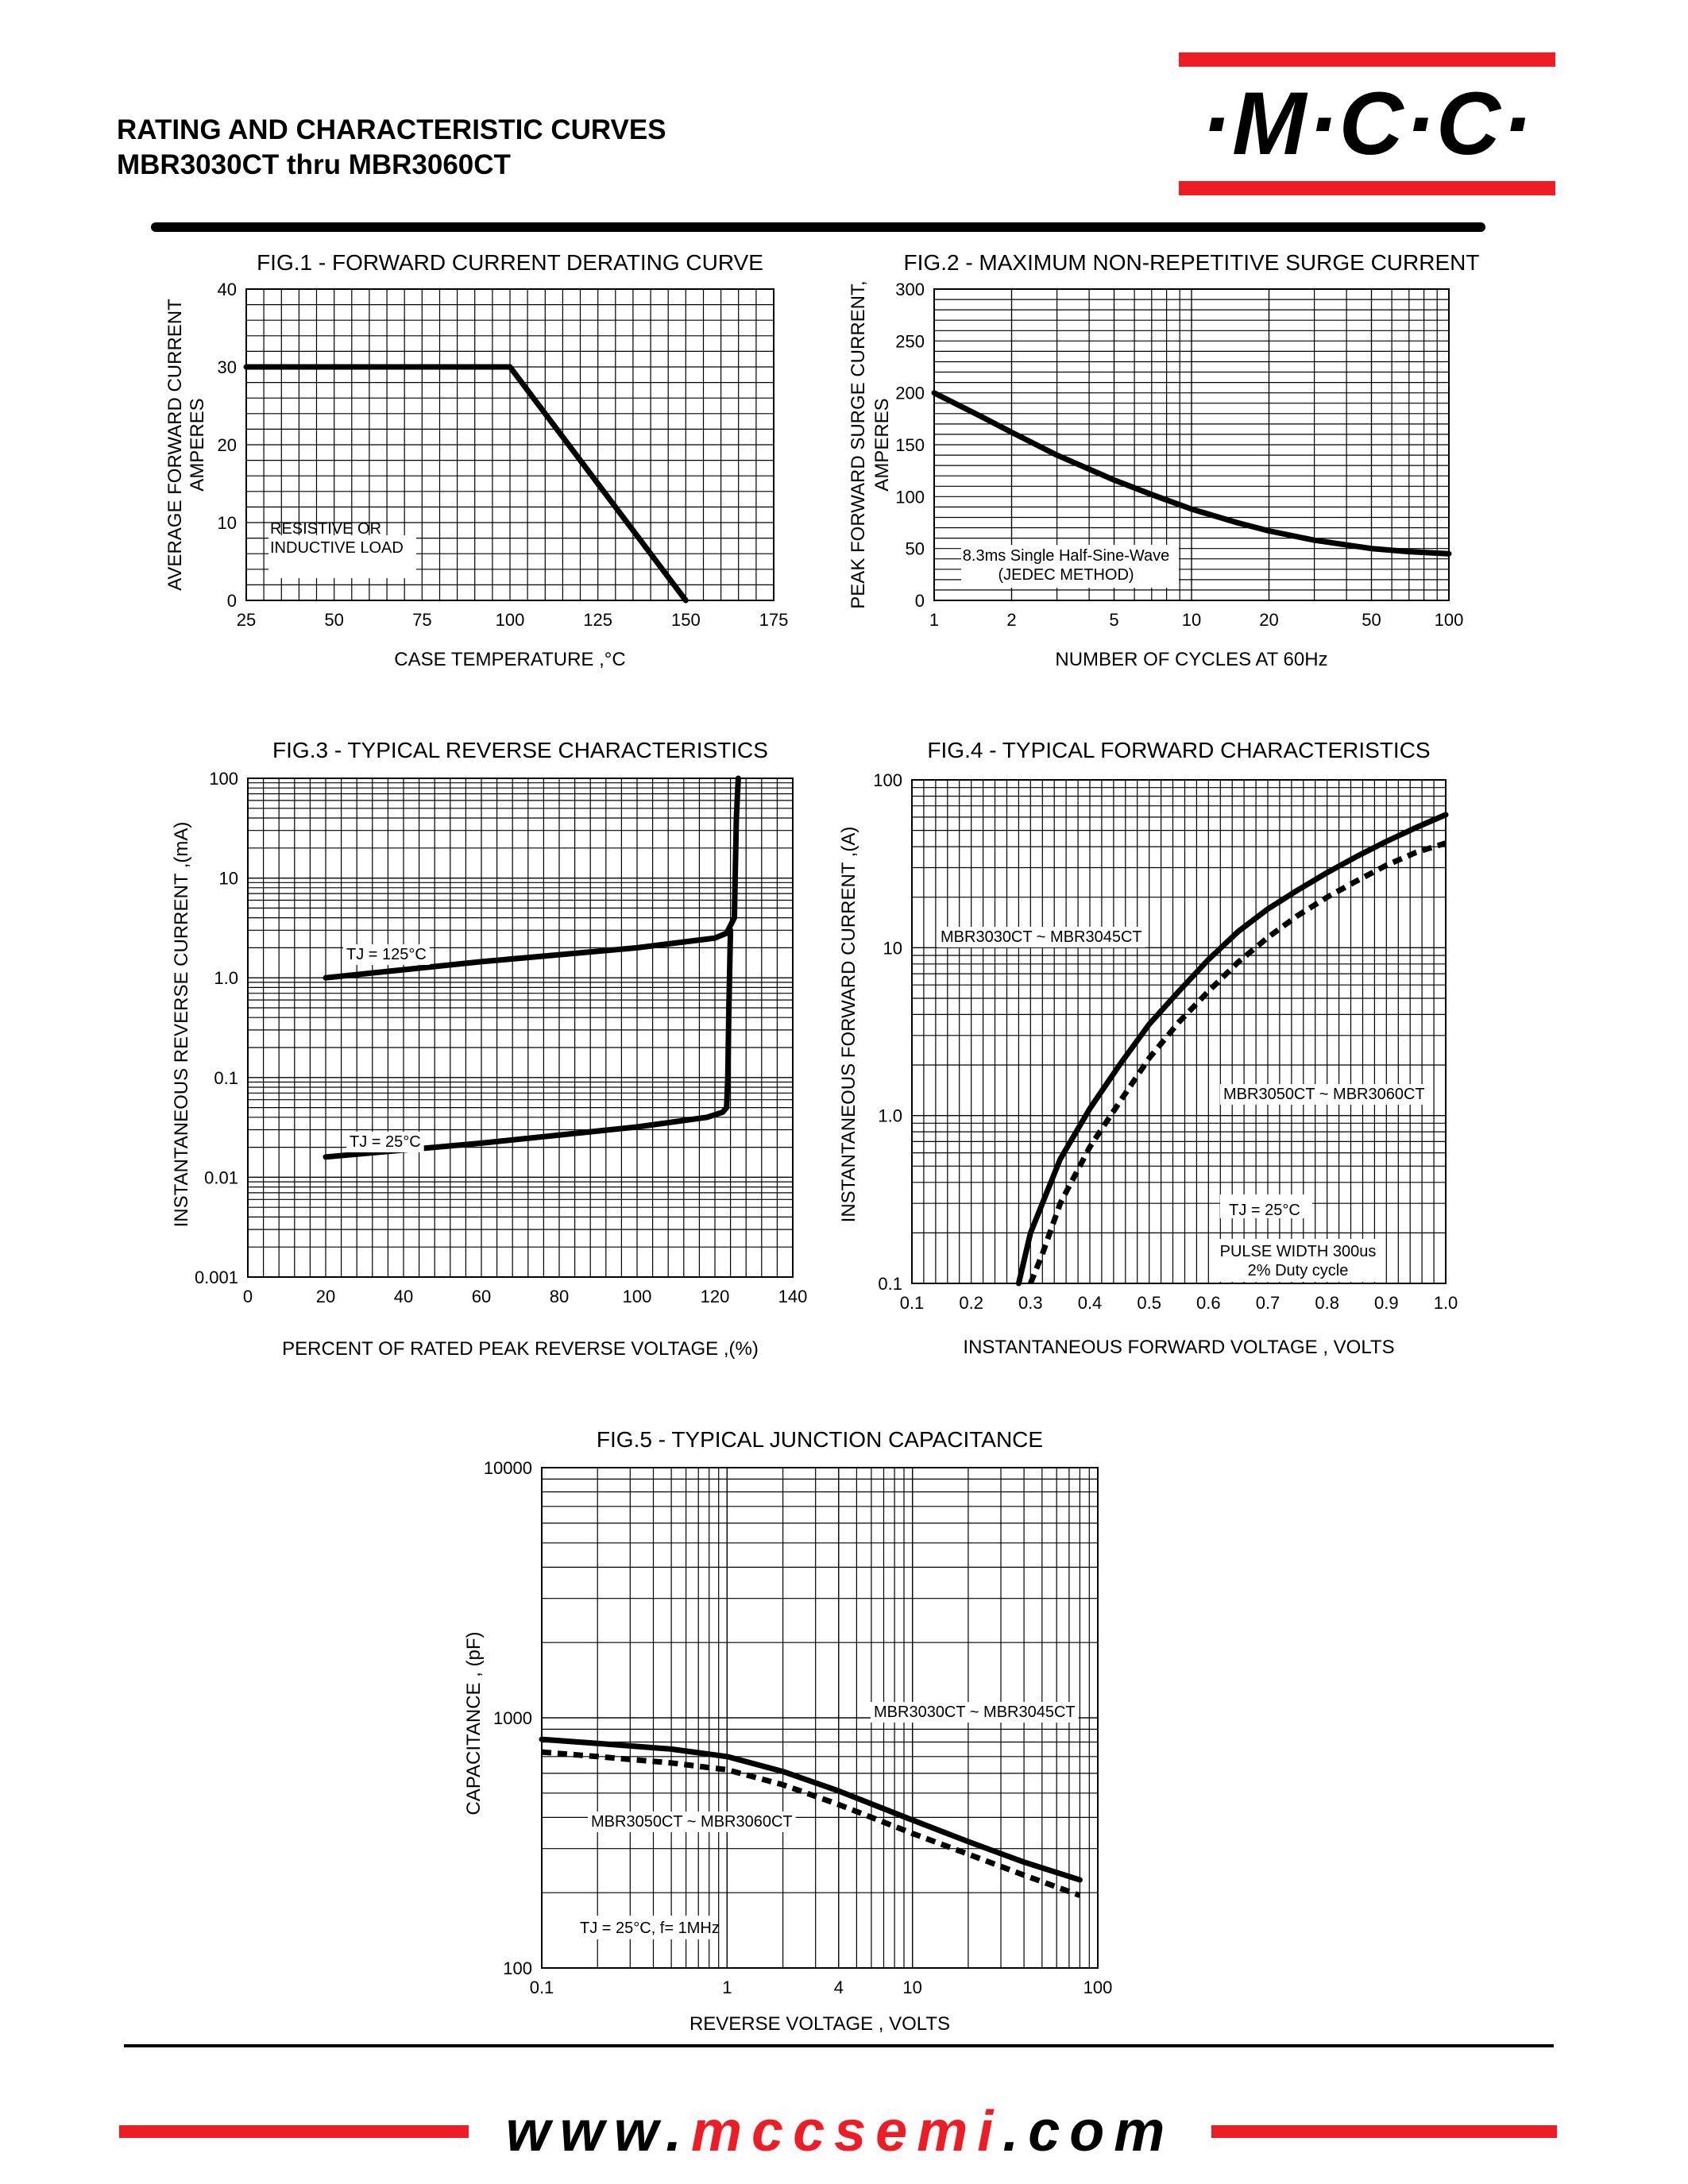  I want to click on fig3-y-tick-label: 0.01, so click(221, 1177).